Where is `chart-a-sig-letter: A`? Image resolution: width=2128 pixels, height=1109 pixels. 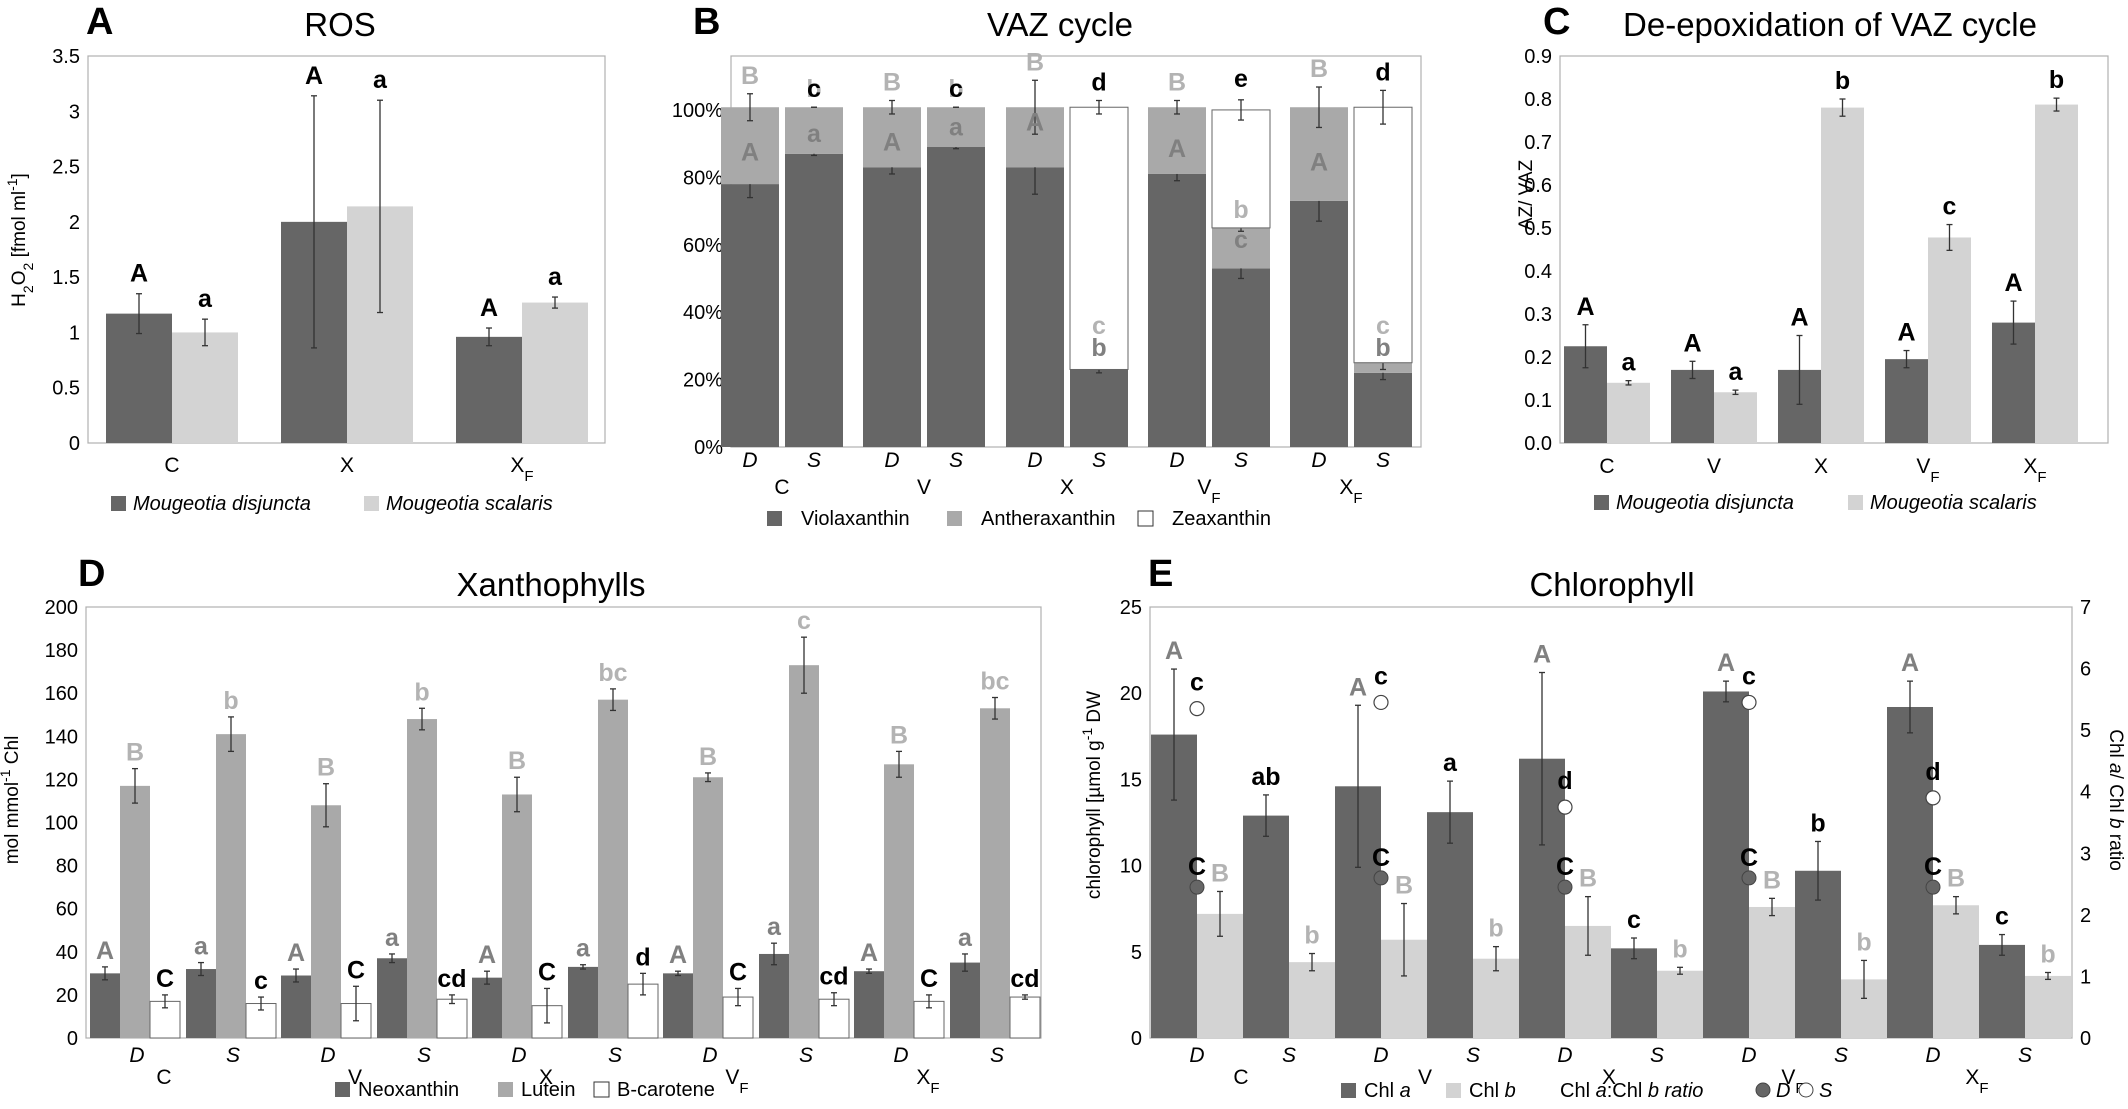
chart-a-sig-letter: A is located at coordinates (489, 308).